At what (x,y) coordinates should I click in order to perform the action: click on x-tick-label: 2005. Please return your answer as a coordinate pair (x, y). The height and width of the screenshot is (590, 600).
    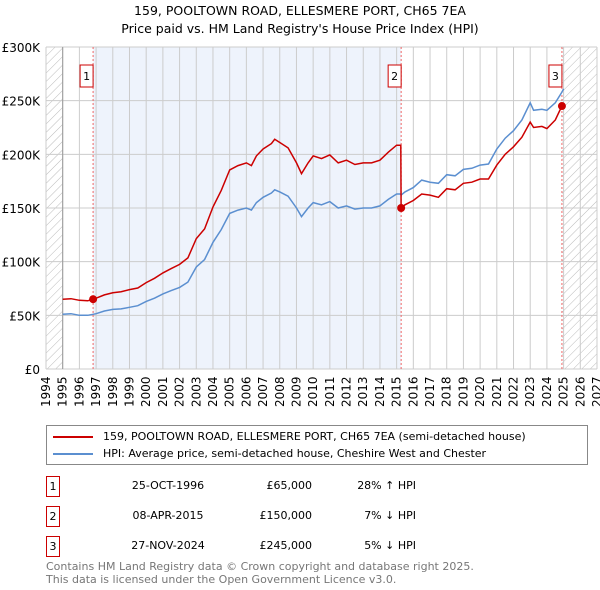
    Looking at the image, I should click on (230, 391).